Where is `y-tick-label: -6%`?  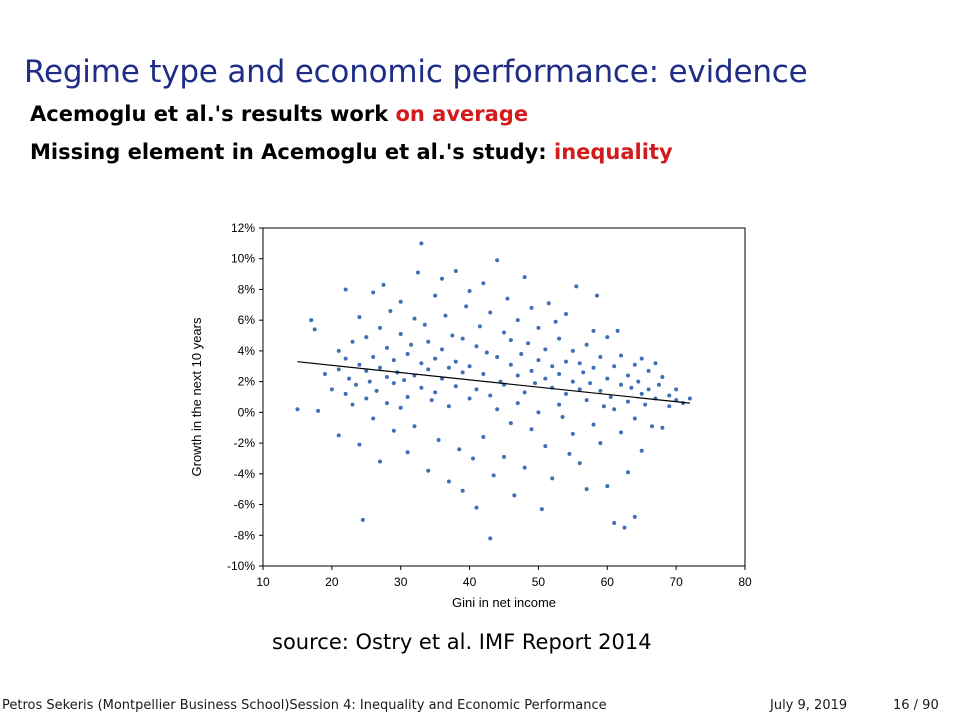
y-tick-label: -6% is located at coordinates (245, 505).